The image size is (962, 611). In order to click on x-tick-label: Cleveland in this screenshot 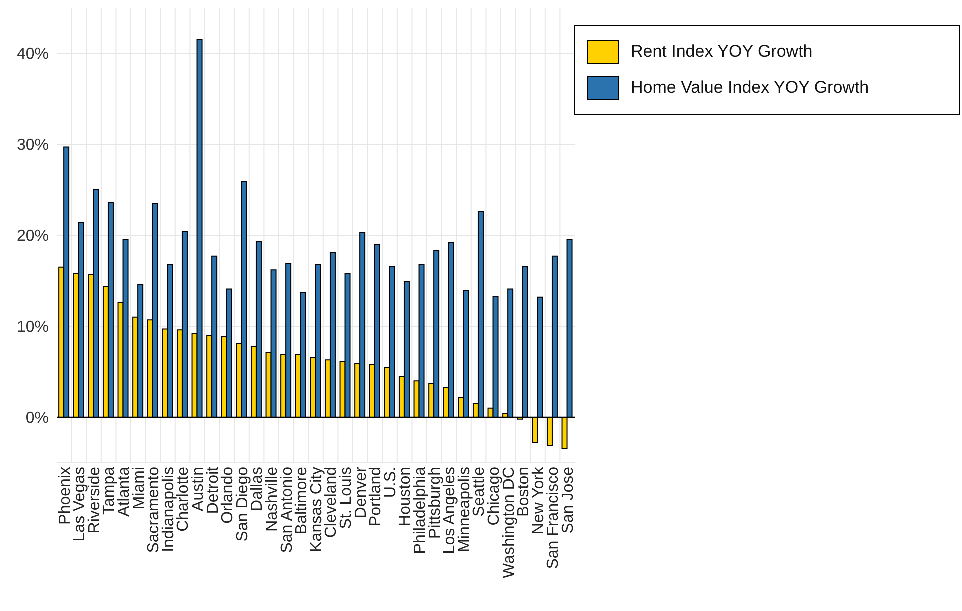, I will do `click(331, 502)`.